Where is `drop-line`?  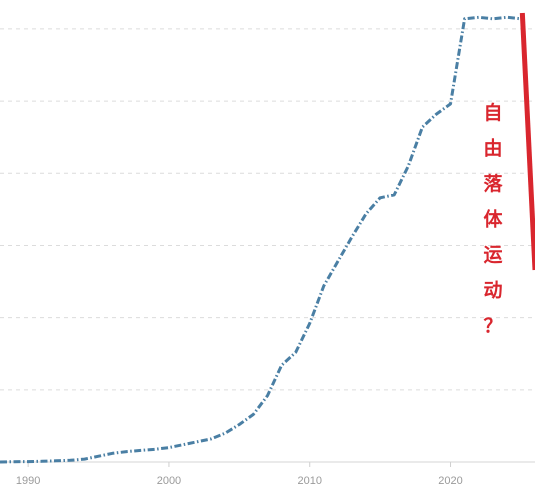
drop-line is located at coordinates (527, 141).